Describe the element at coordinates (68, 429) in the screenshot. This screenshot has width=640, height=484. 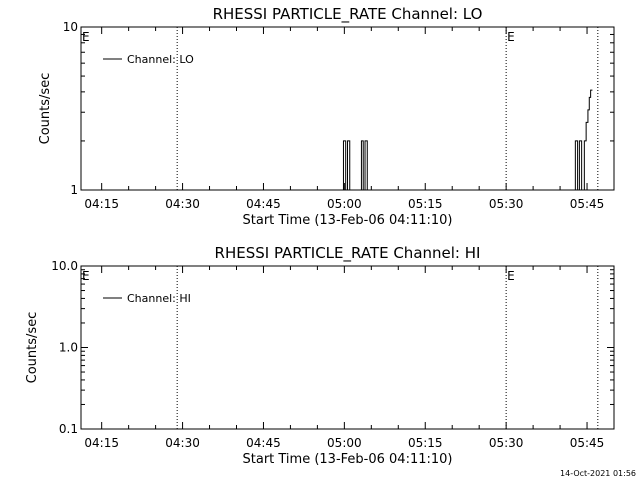
I see `y-tick-label: 0.1` at that location.